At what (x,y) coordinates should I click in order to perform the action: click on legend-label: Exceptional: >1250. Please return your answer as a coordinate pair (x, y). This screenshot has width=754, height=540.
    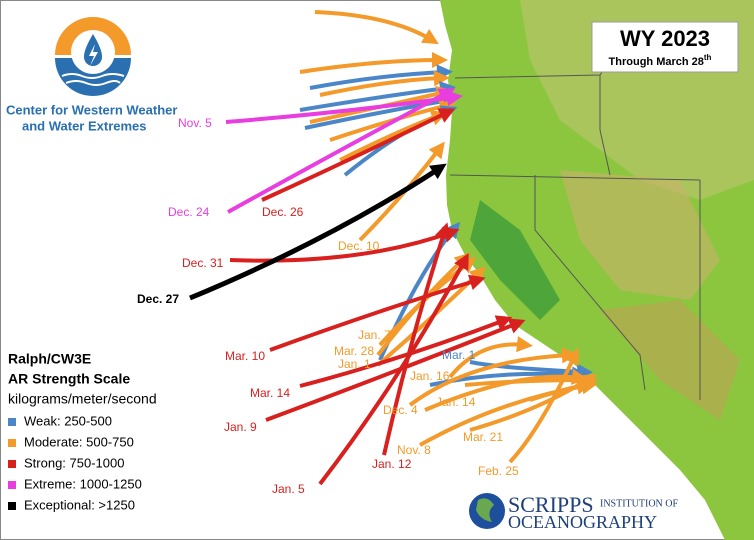
    Looking at the image, I should click on (79, 504).